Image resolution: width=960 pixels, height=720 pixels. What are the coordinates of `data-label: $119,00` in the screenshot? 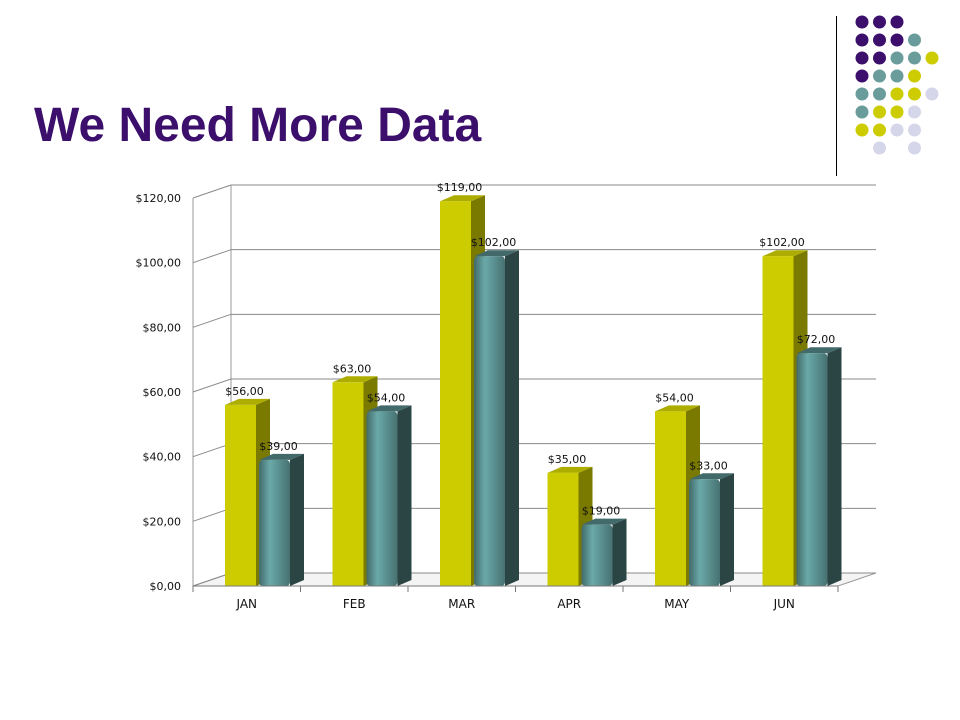 It's located at (460, 187).